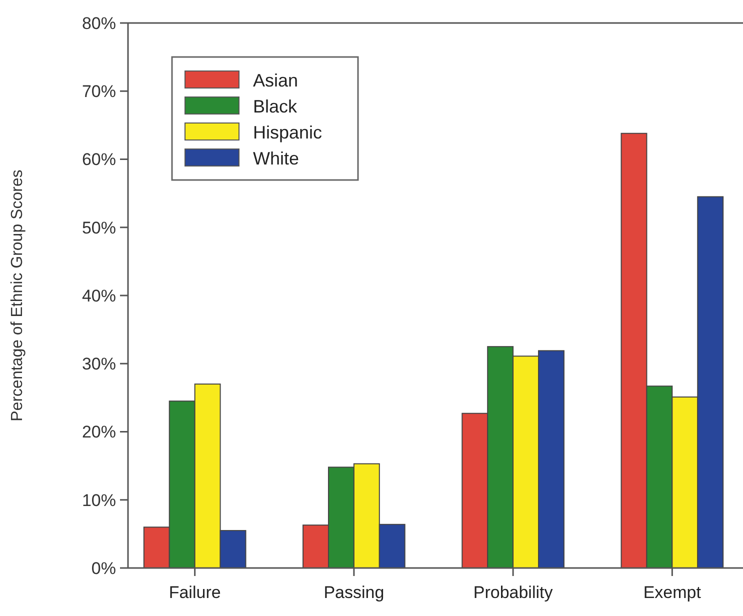 Image resolution: width=743 pixels, height=616 pixels. Describe the element at coordinates (354, 592) in the screenshot. I see `x-tick-label: Passing` at that location.